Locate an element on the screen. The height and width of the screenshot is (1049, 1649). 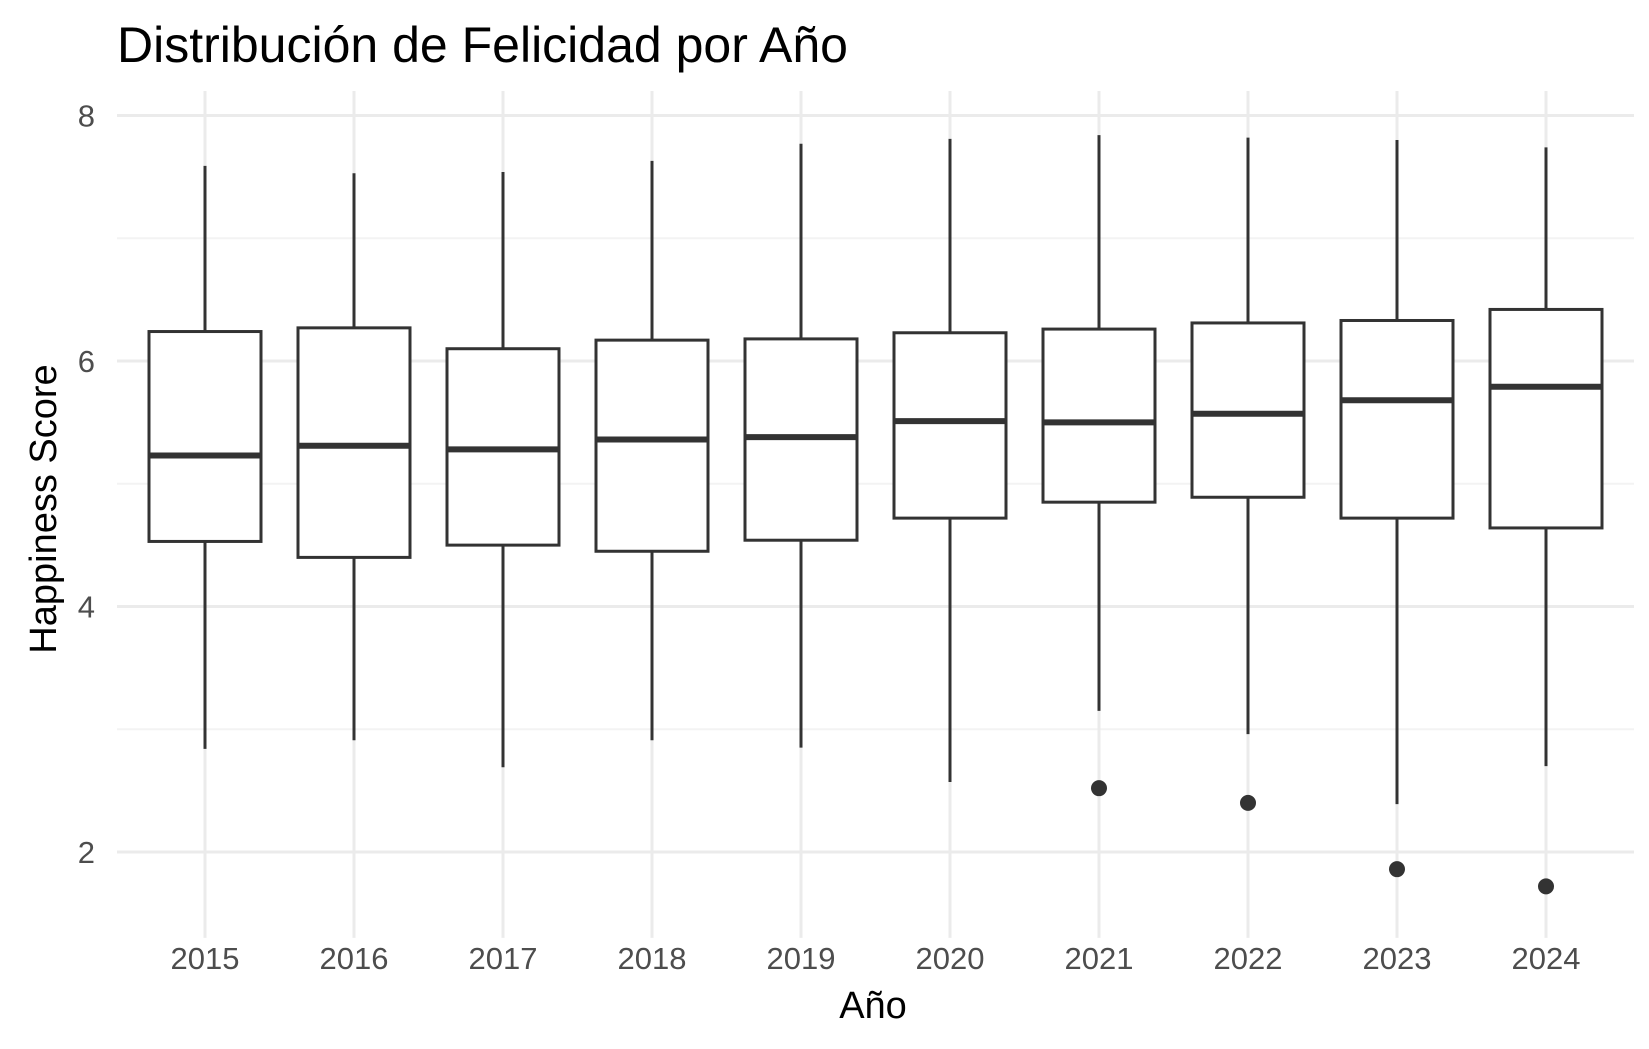
box-2018 is located at coordinates (652, 450).